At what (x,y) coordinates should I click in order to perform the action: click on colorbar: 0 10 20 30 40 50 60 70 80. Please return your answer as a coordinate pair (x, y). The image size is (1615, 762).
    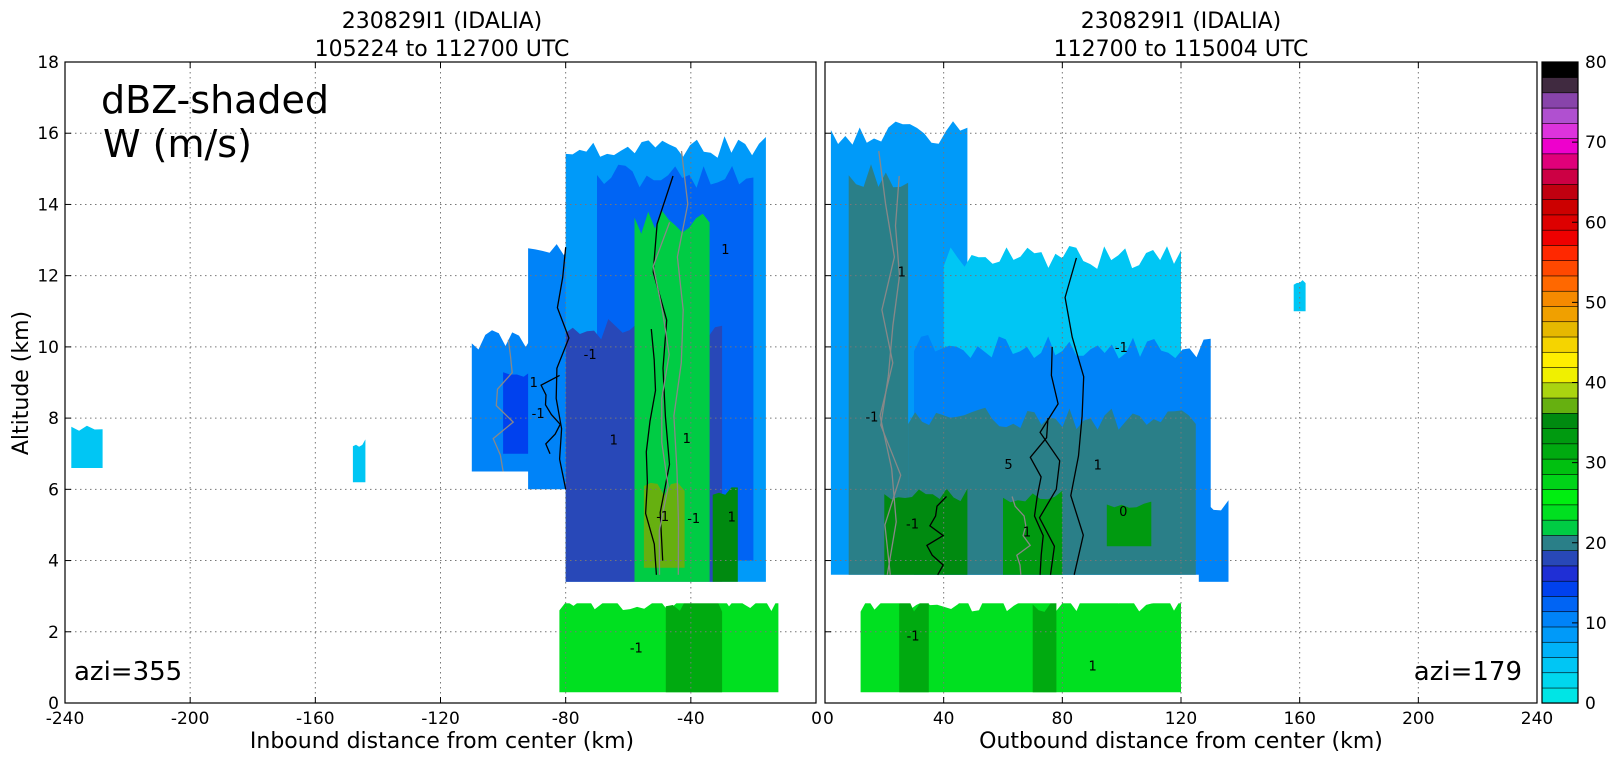
    Looking at the image, I should click on (1574, 383).